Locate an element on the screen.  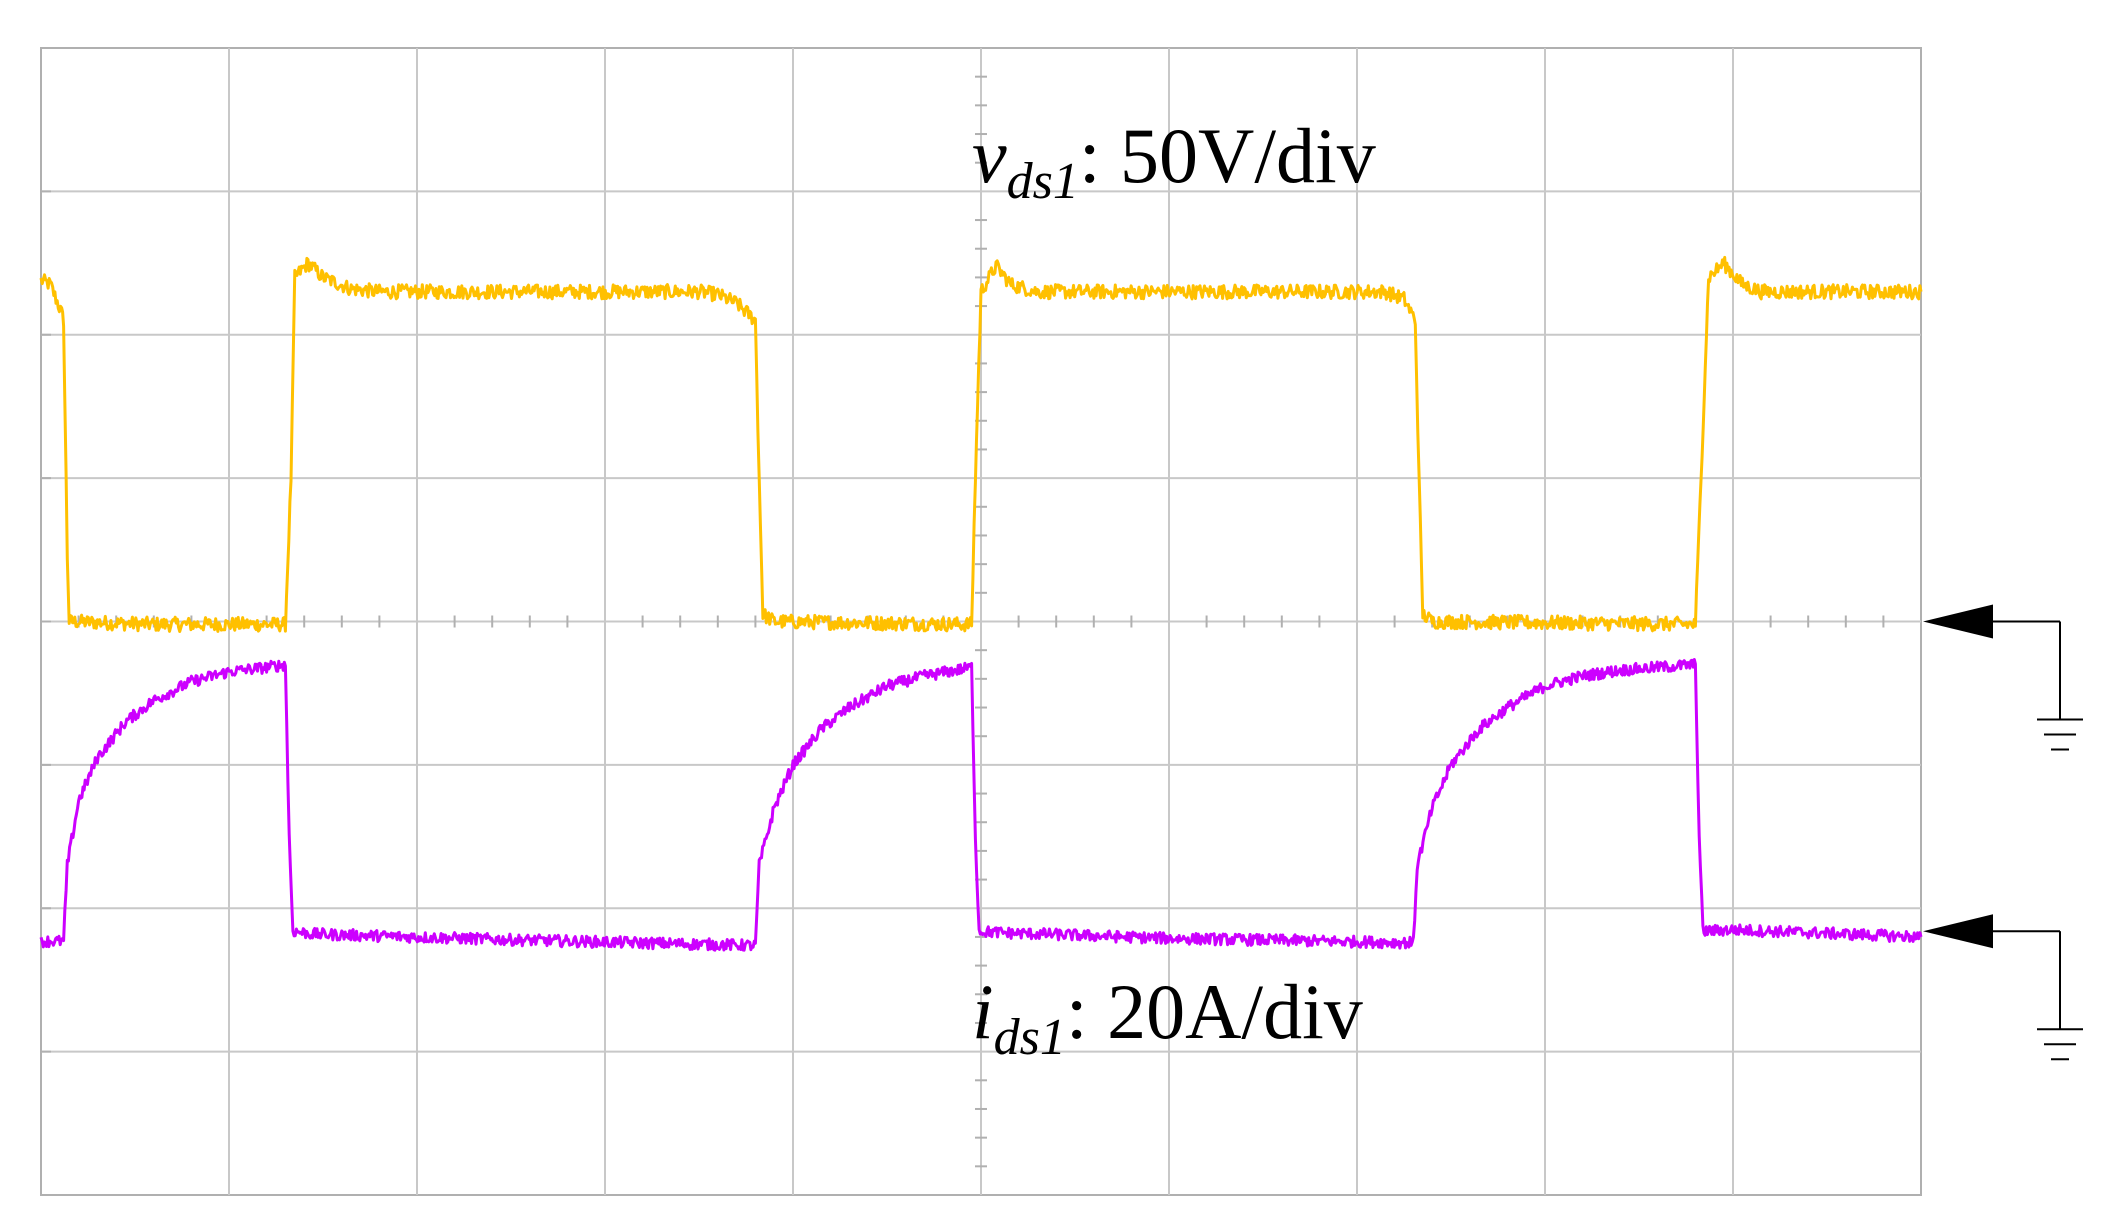
current-label-rest: : 20A/div is located at coordinates (1214, 1011).